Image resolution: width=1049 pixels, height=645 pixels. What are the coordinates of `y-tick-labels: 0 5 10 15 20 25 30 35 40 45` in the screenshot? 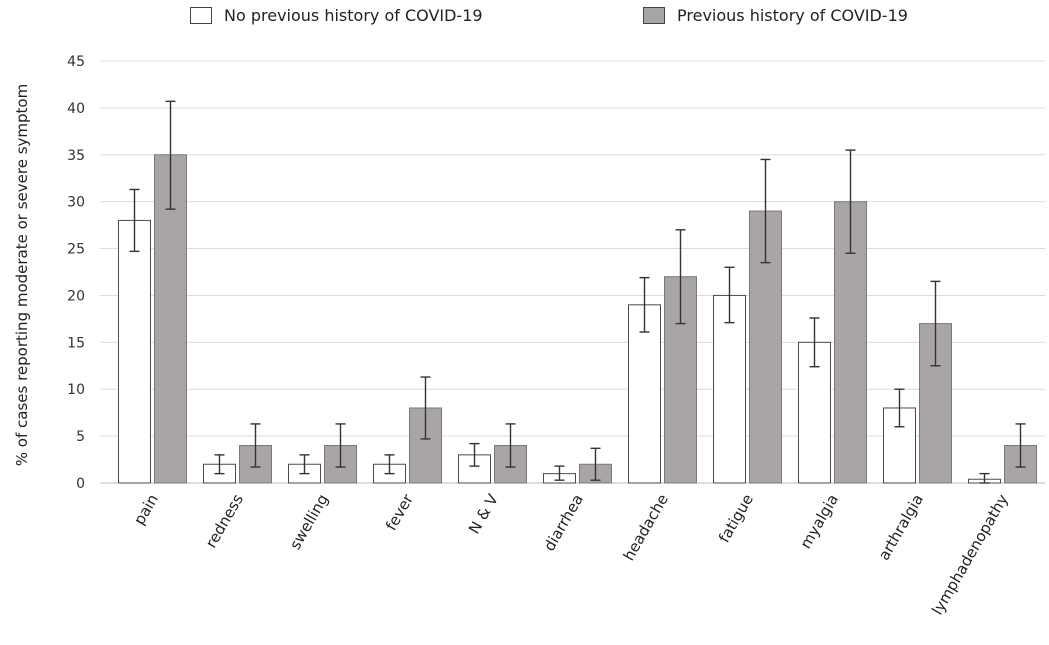 It's located at (76, 273).